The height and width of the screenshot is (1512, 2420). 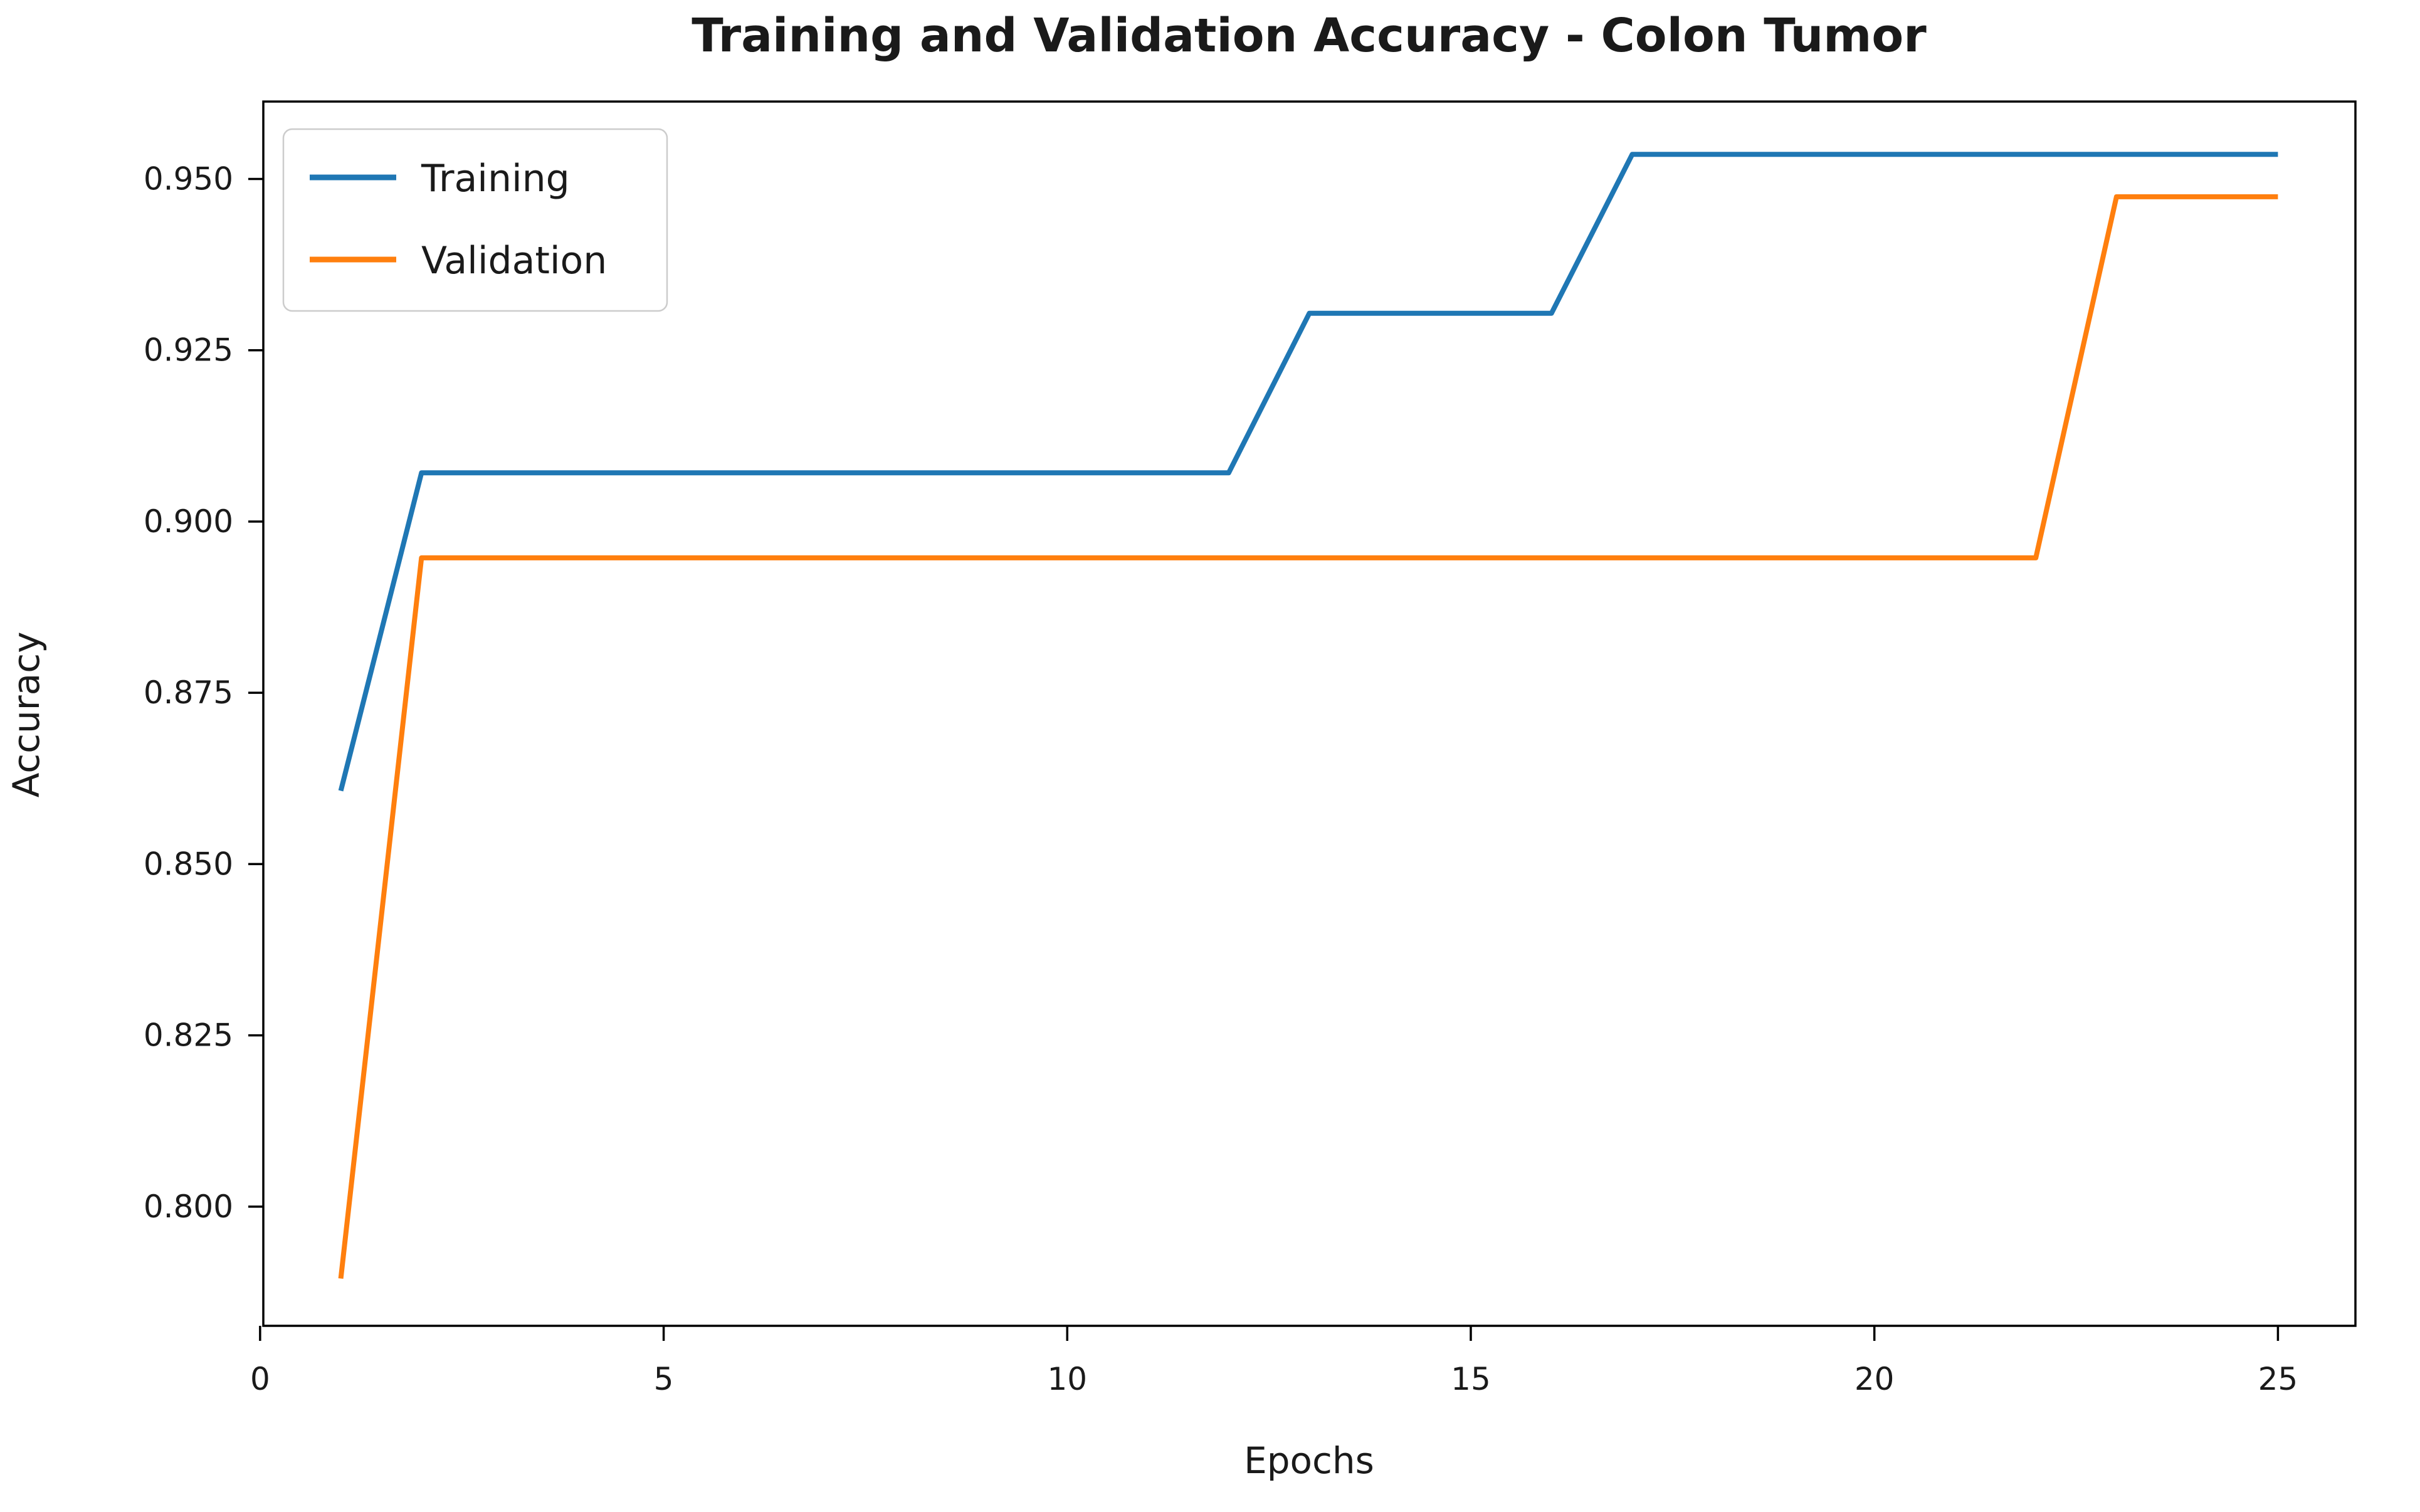 I want to click on training-legend-label: Training, so click(x=495, y=179).